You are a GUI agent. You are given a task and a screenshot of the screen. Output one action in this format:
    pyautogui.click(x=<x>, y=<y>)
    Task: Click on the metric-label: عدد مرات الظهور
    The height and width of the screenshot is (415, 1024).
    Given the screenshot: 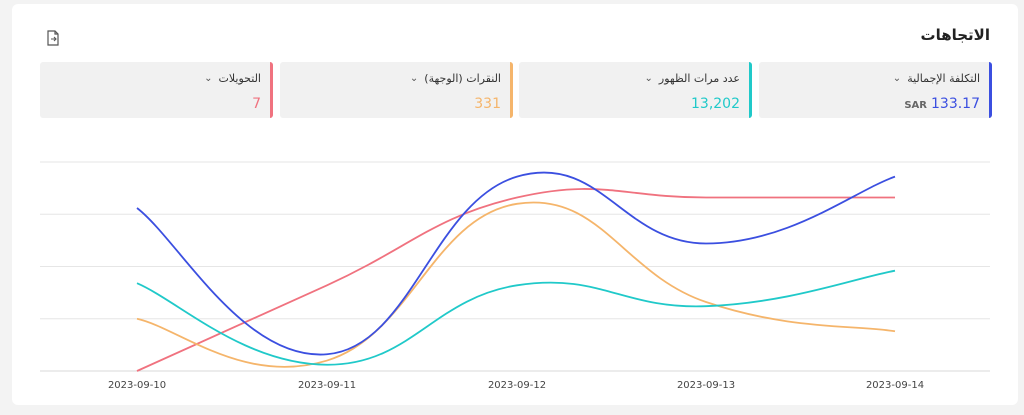 What is the action you would take?
    pyautogui.click(x=699, y=78)
    